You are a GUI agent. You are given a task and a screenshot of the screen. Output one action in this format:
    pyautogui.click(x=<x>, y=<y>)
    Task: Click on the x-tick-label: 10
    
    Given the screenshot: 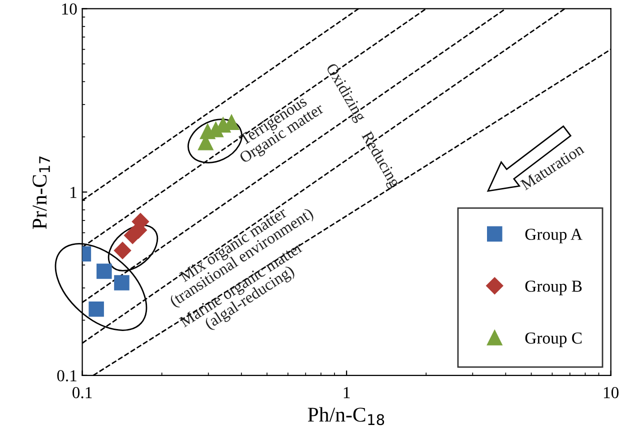 What is the action you would take?
    pyautogui.click(x=611, y=392)
    